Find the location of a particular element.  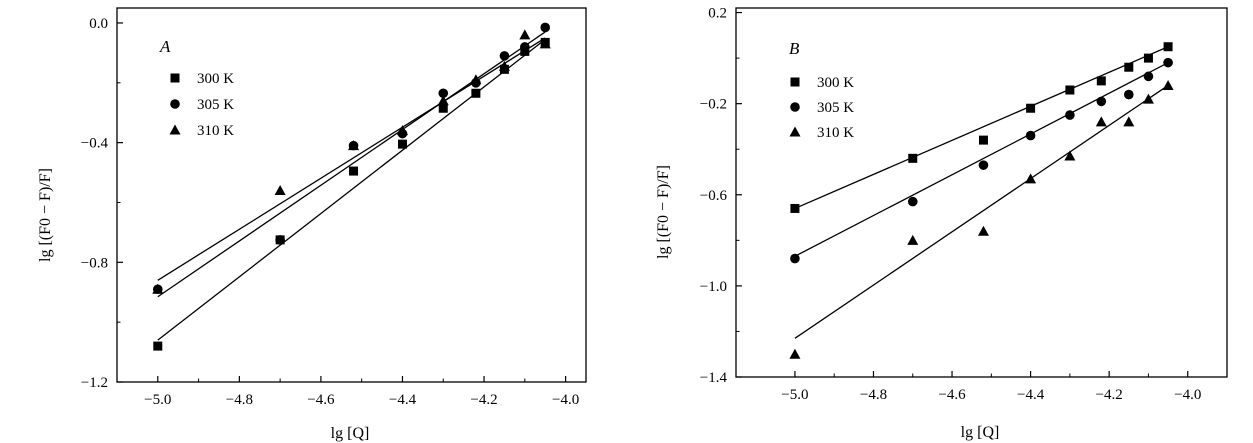

y-tick-label: −0.6 is located at coordinates (714, 196).